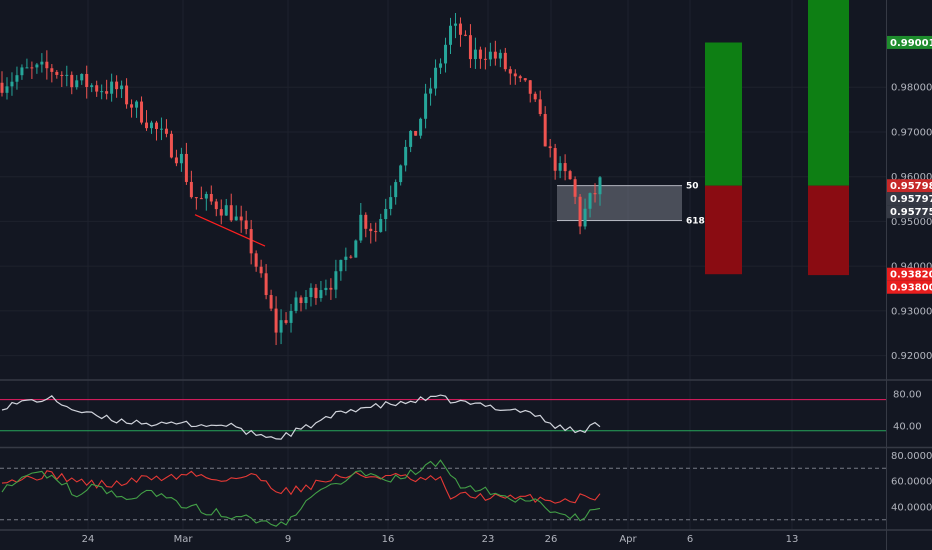 The height and width of the screenshot is (550, 932). Describe the element at coordinates (792, 539) in the screenshot. I see `x-tick-label: 13` at that location.